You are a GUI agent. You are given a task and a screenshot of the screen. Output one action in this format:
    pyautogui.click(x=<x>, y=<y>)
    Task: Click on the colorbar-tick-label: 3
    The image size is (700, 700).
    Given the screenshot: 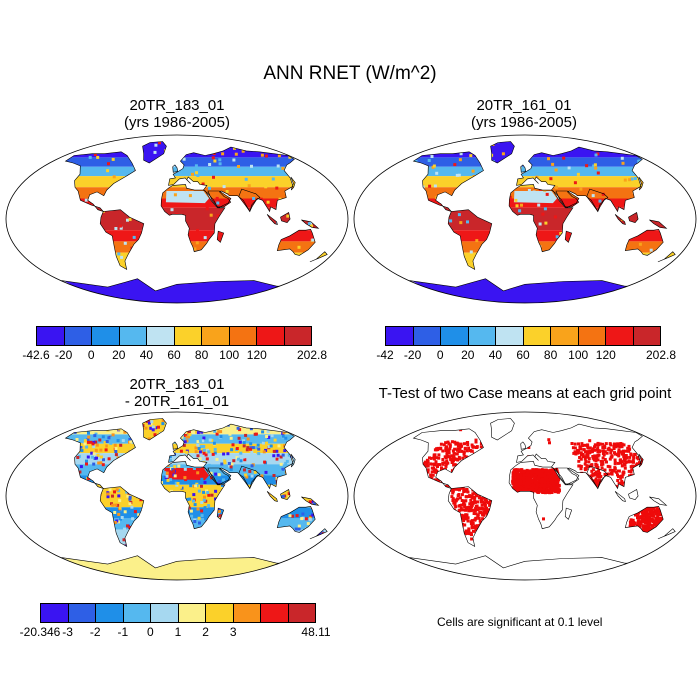 What is the action you would take?
    pyautogui.click(x=233, y=632)
    